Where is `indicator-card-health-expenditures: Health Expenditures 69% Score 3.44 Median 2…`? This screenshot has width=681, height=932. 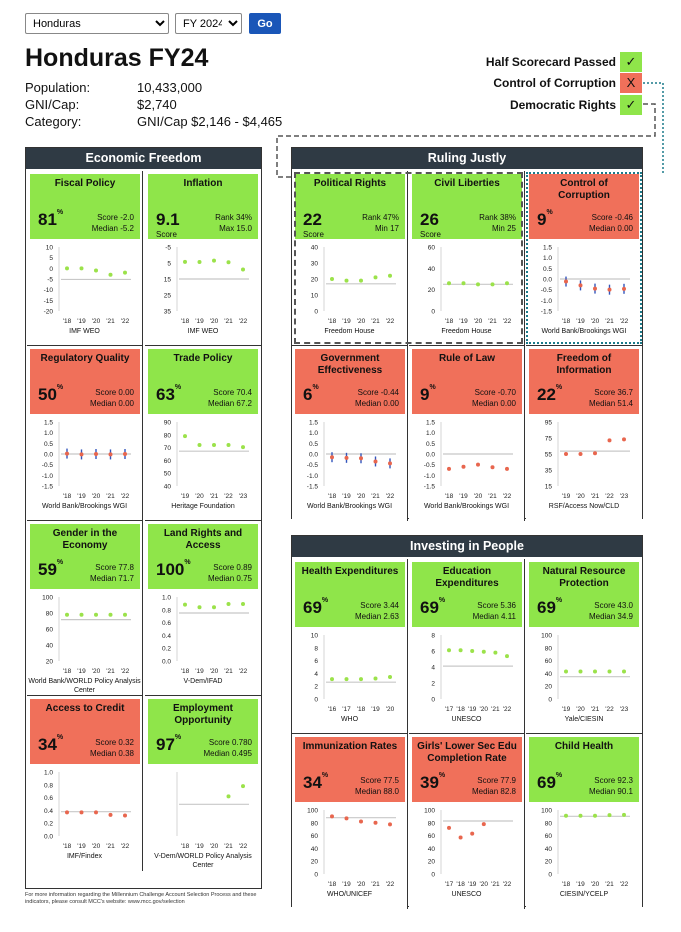 indicator-card-health-expenditures: Health Expenditures 69% Score 3.44 Median 2… is located at coordinates (350, 646).